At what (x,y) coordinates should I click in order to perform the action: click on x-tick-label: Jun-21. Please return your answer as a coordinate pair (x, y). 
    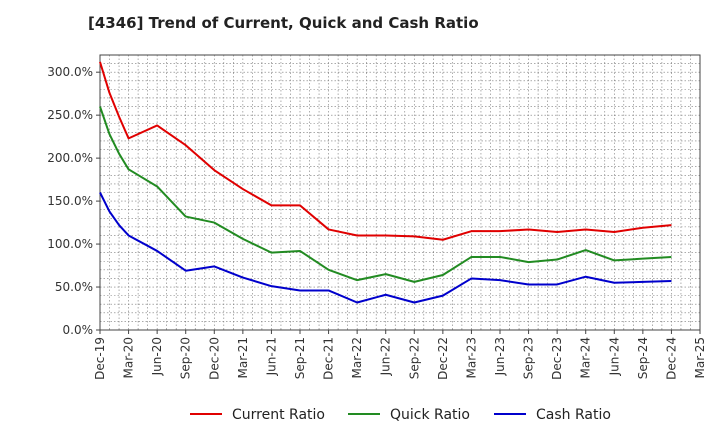
    Looking at the image, I should click on (271, 356).